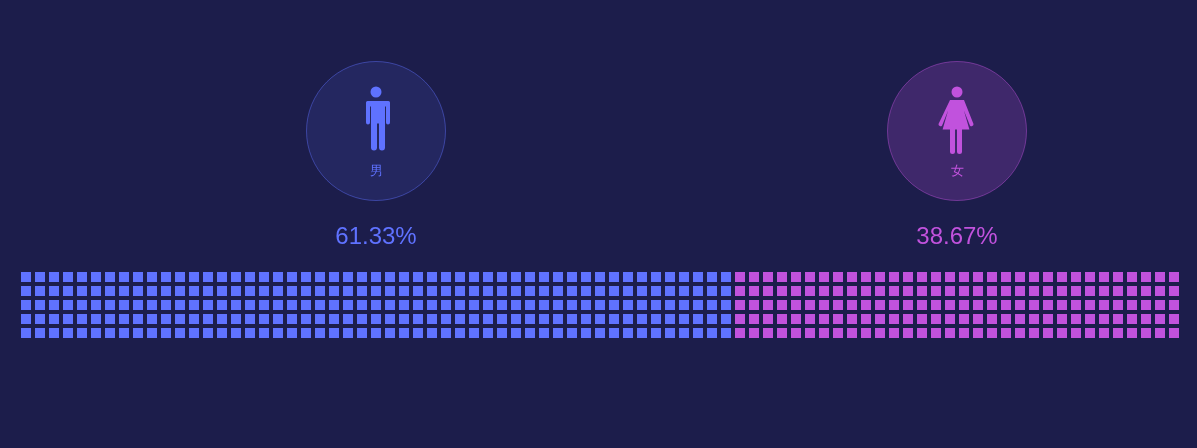  I want to click on category-label: 男, so click(376, 170).